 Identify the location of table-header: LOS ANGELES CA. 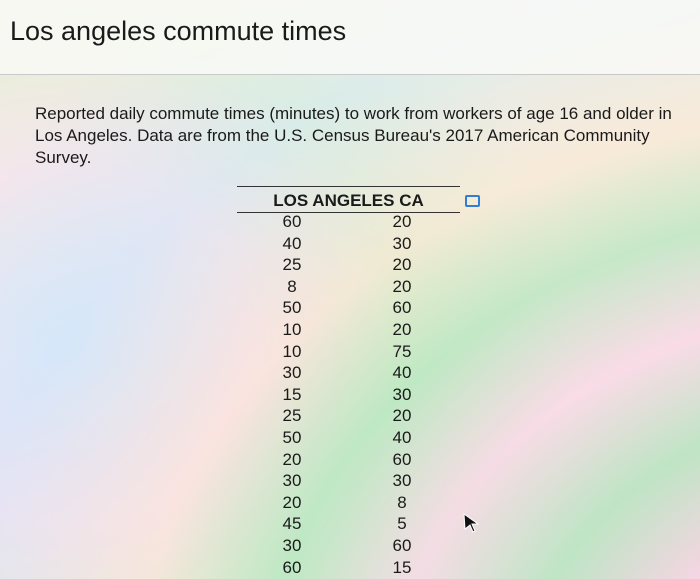
(348, 199).